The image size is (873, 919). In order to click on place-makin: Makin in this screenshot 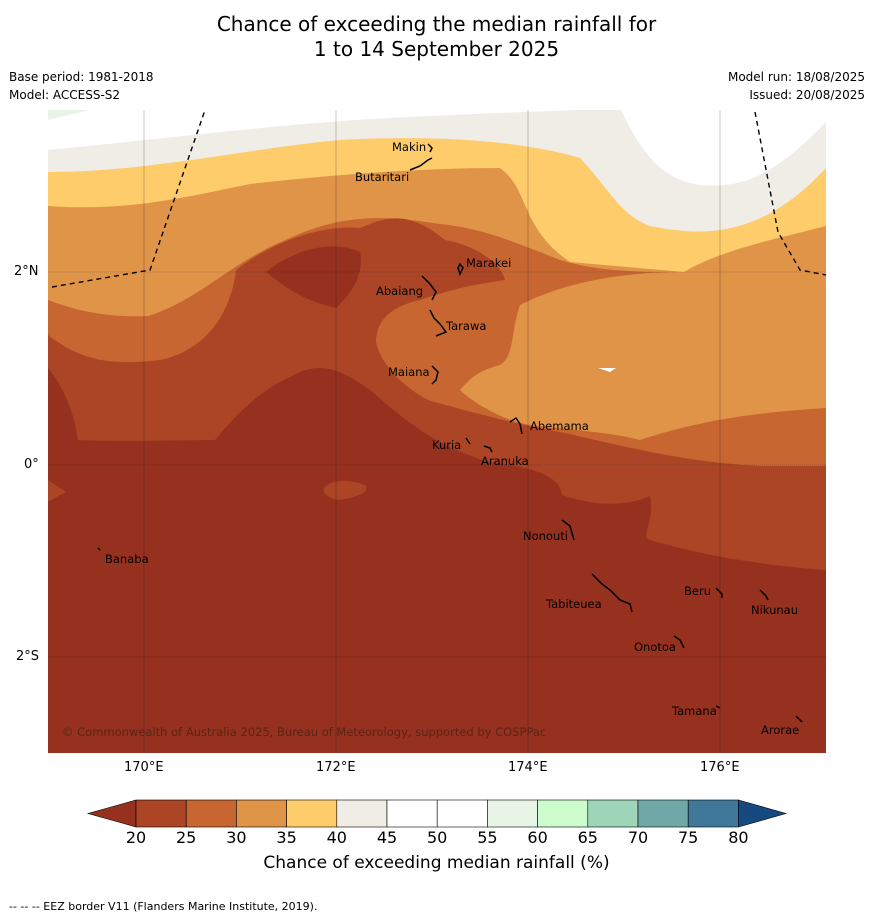, I will do `click(409, 147)`.